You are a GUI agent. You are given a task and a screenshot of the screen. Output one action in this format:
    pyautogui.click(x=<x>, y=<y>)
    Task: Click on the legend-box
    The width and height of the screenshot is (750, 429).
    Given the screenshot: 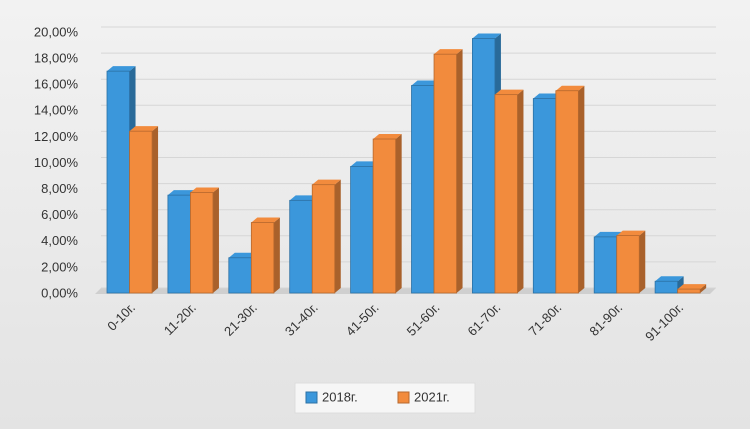 What is the action you would take?
    pyautogui.click(x=385, y=398)
    